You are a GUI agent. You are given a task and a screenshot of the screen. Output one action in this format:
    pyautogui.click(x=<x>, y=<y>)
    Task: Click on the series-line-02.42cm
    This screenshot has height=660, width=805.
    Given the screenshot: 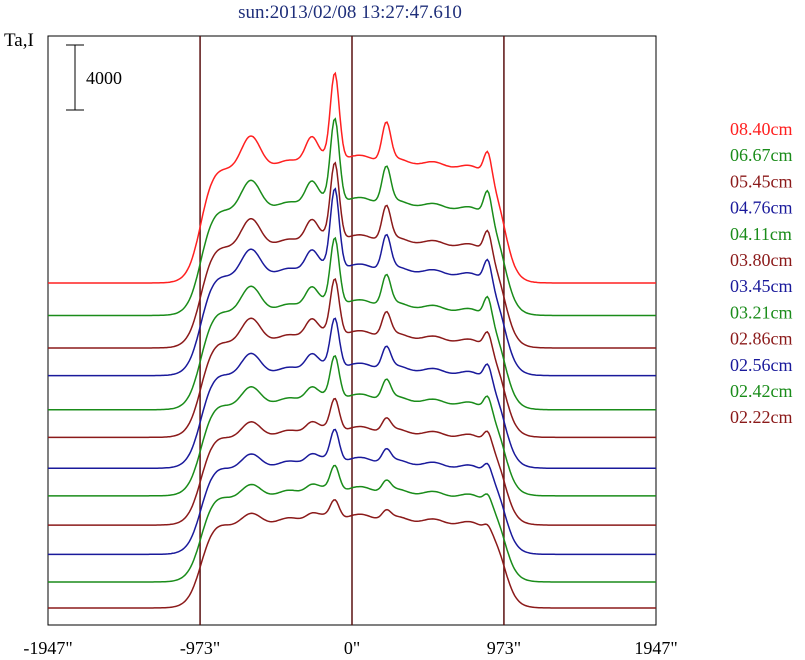 What is the action you would take?
    pyautogui.click(x=352, y=523)
    